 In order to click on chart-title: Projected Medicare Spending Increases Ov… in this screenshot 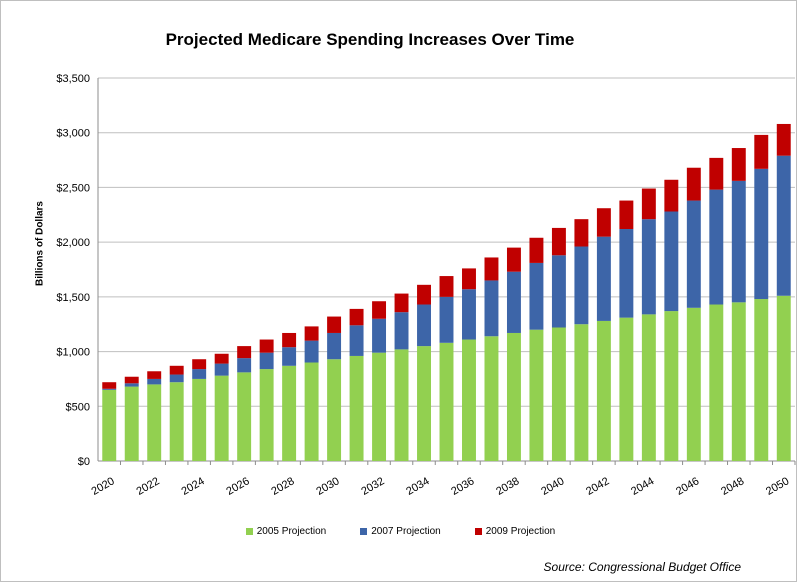, I will do `click(370, 39)`.